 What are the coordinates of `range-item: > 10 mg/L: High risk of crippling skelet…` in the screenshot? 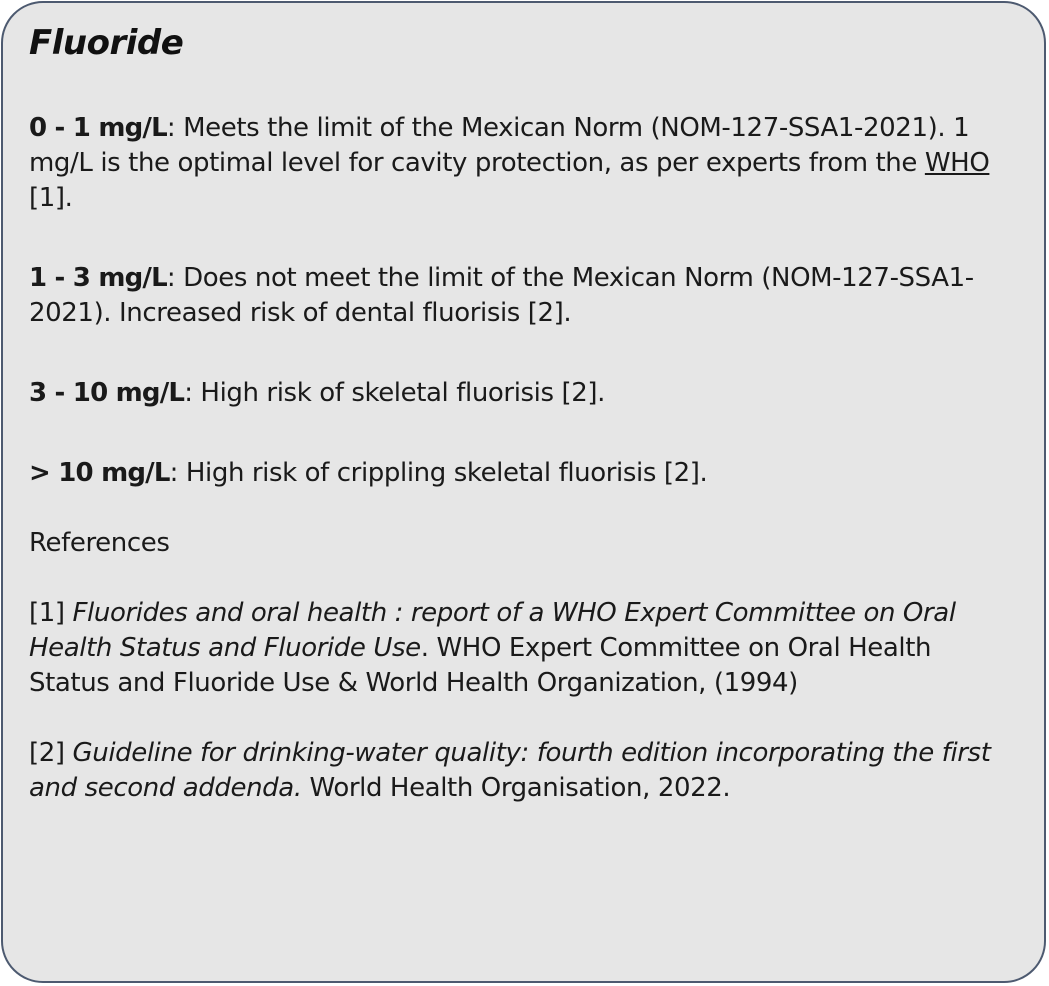 It's located at (523, 473).